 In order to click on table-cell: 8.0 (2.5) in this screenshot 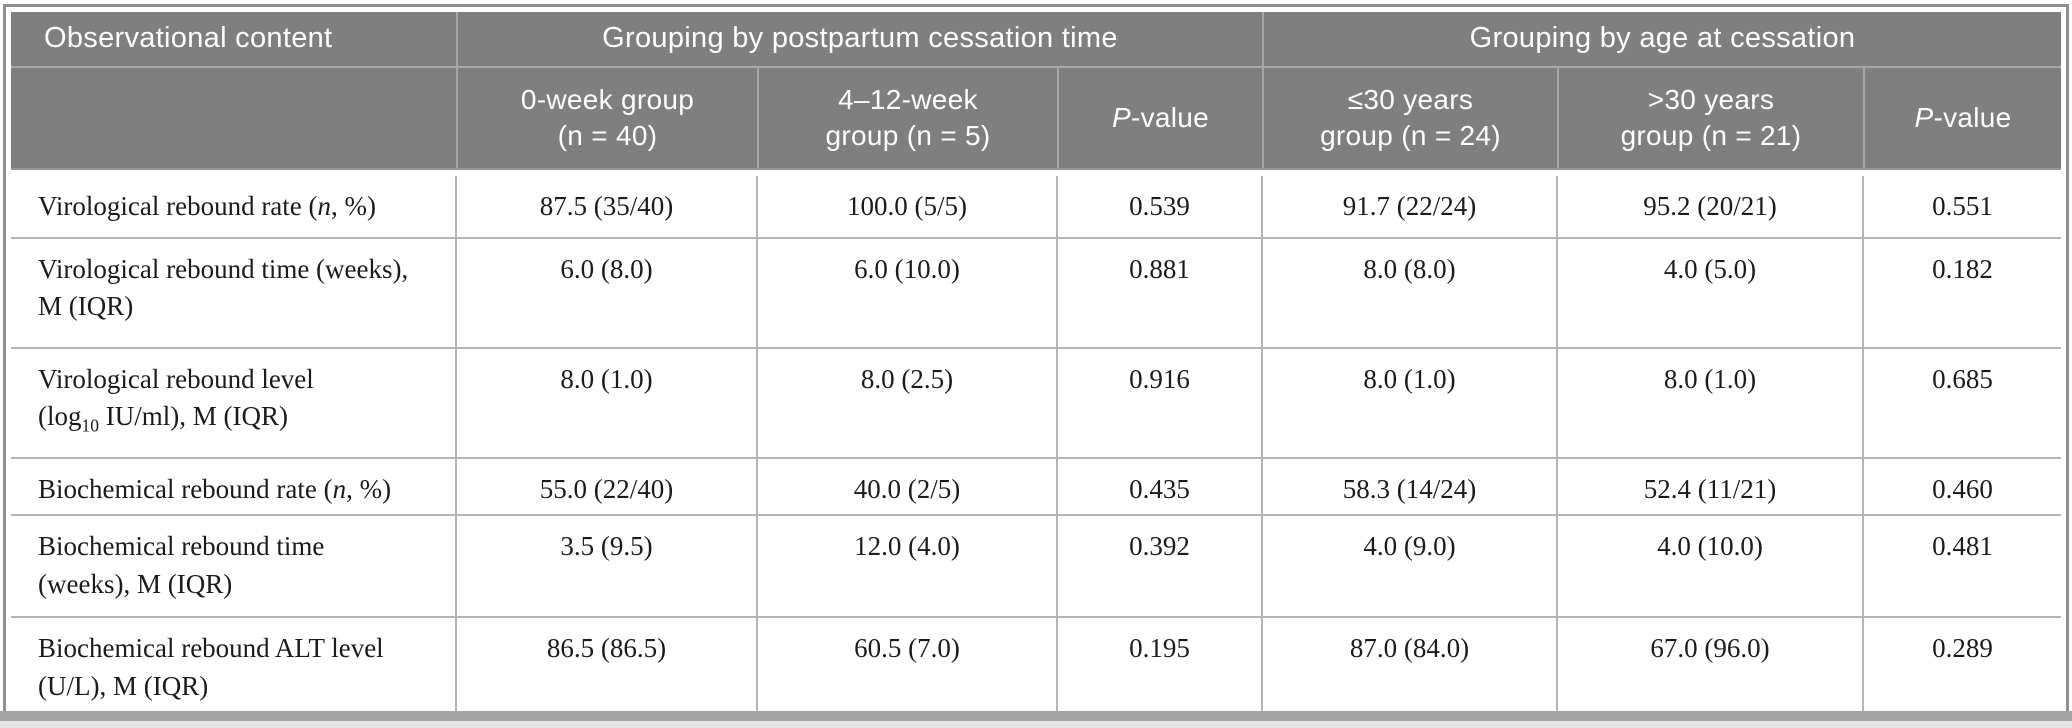, I will do `click(906, 402)`.